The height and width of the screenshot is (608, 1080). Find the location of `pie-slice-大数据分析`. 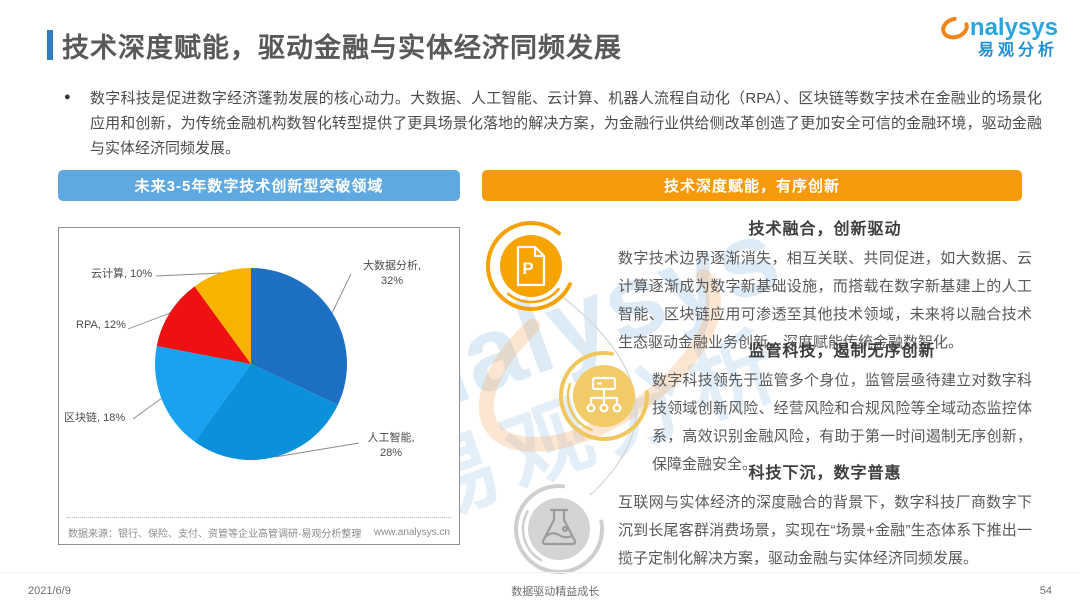

pie-slice-大数据分析 is located at coordinates (299, 336).